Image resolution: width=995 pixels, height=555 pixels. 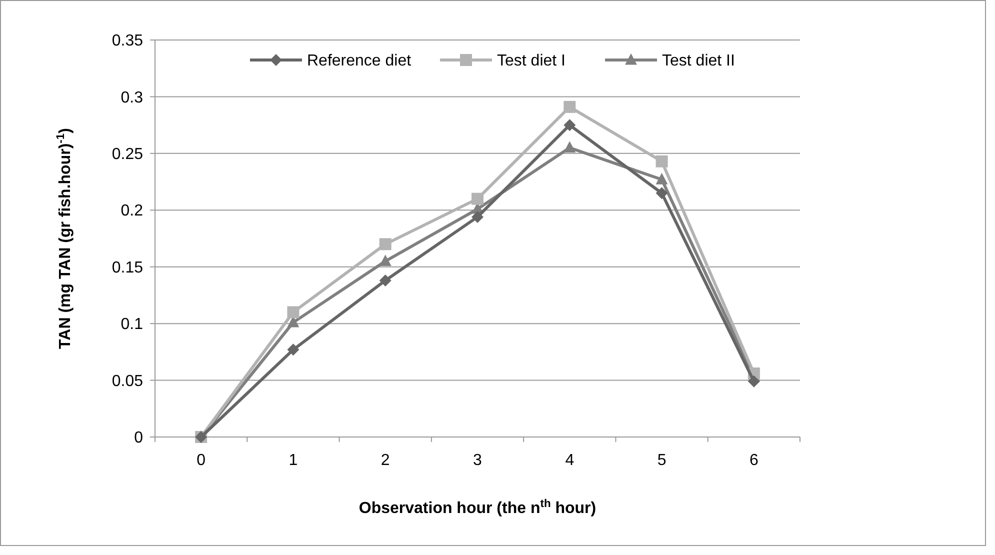 What do you see at coordinates (128, 267) in the screenshot?
I see `y-tick-label: 0.15` at bounding box center [128, 267].